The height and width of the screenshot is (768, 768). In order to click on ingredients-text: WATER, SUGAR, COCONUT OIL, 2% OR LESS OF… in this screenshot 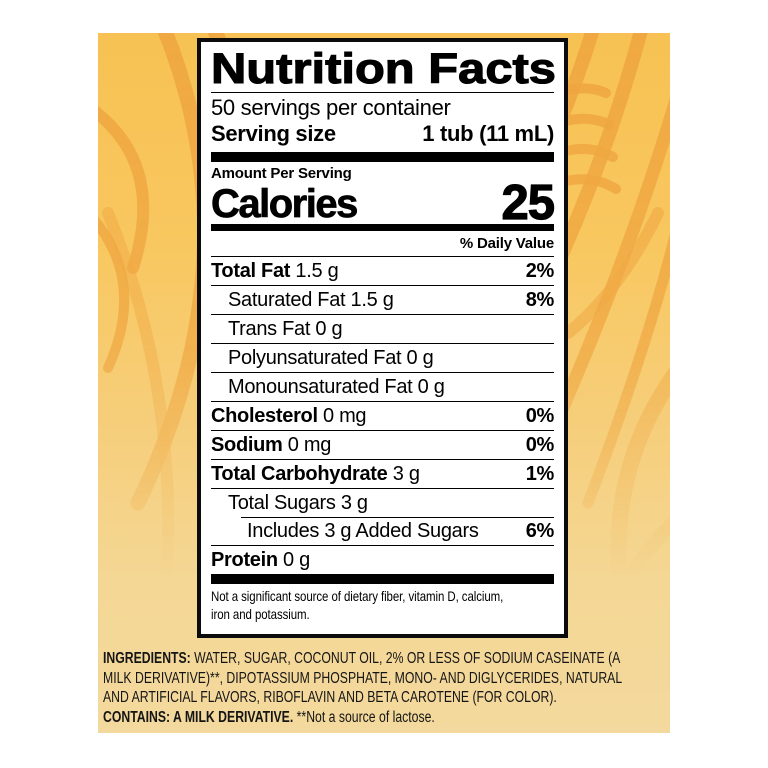, I will do `click(363, 678)`.